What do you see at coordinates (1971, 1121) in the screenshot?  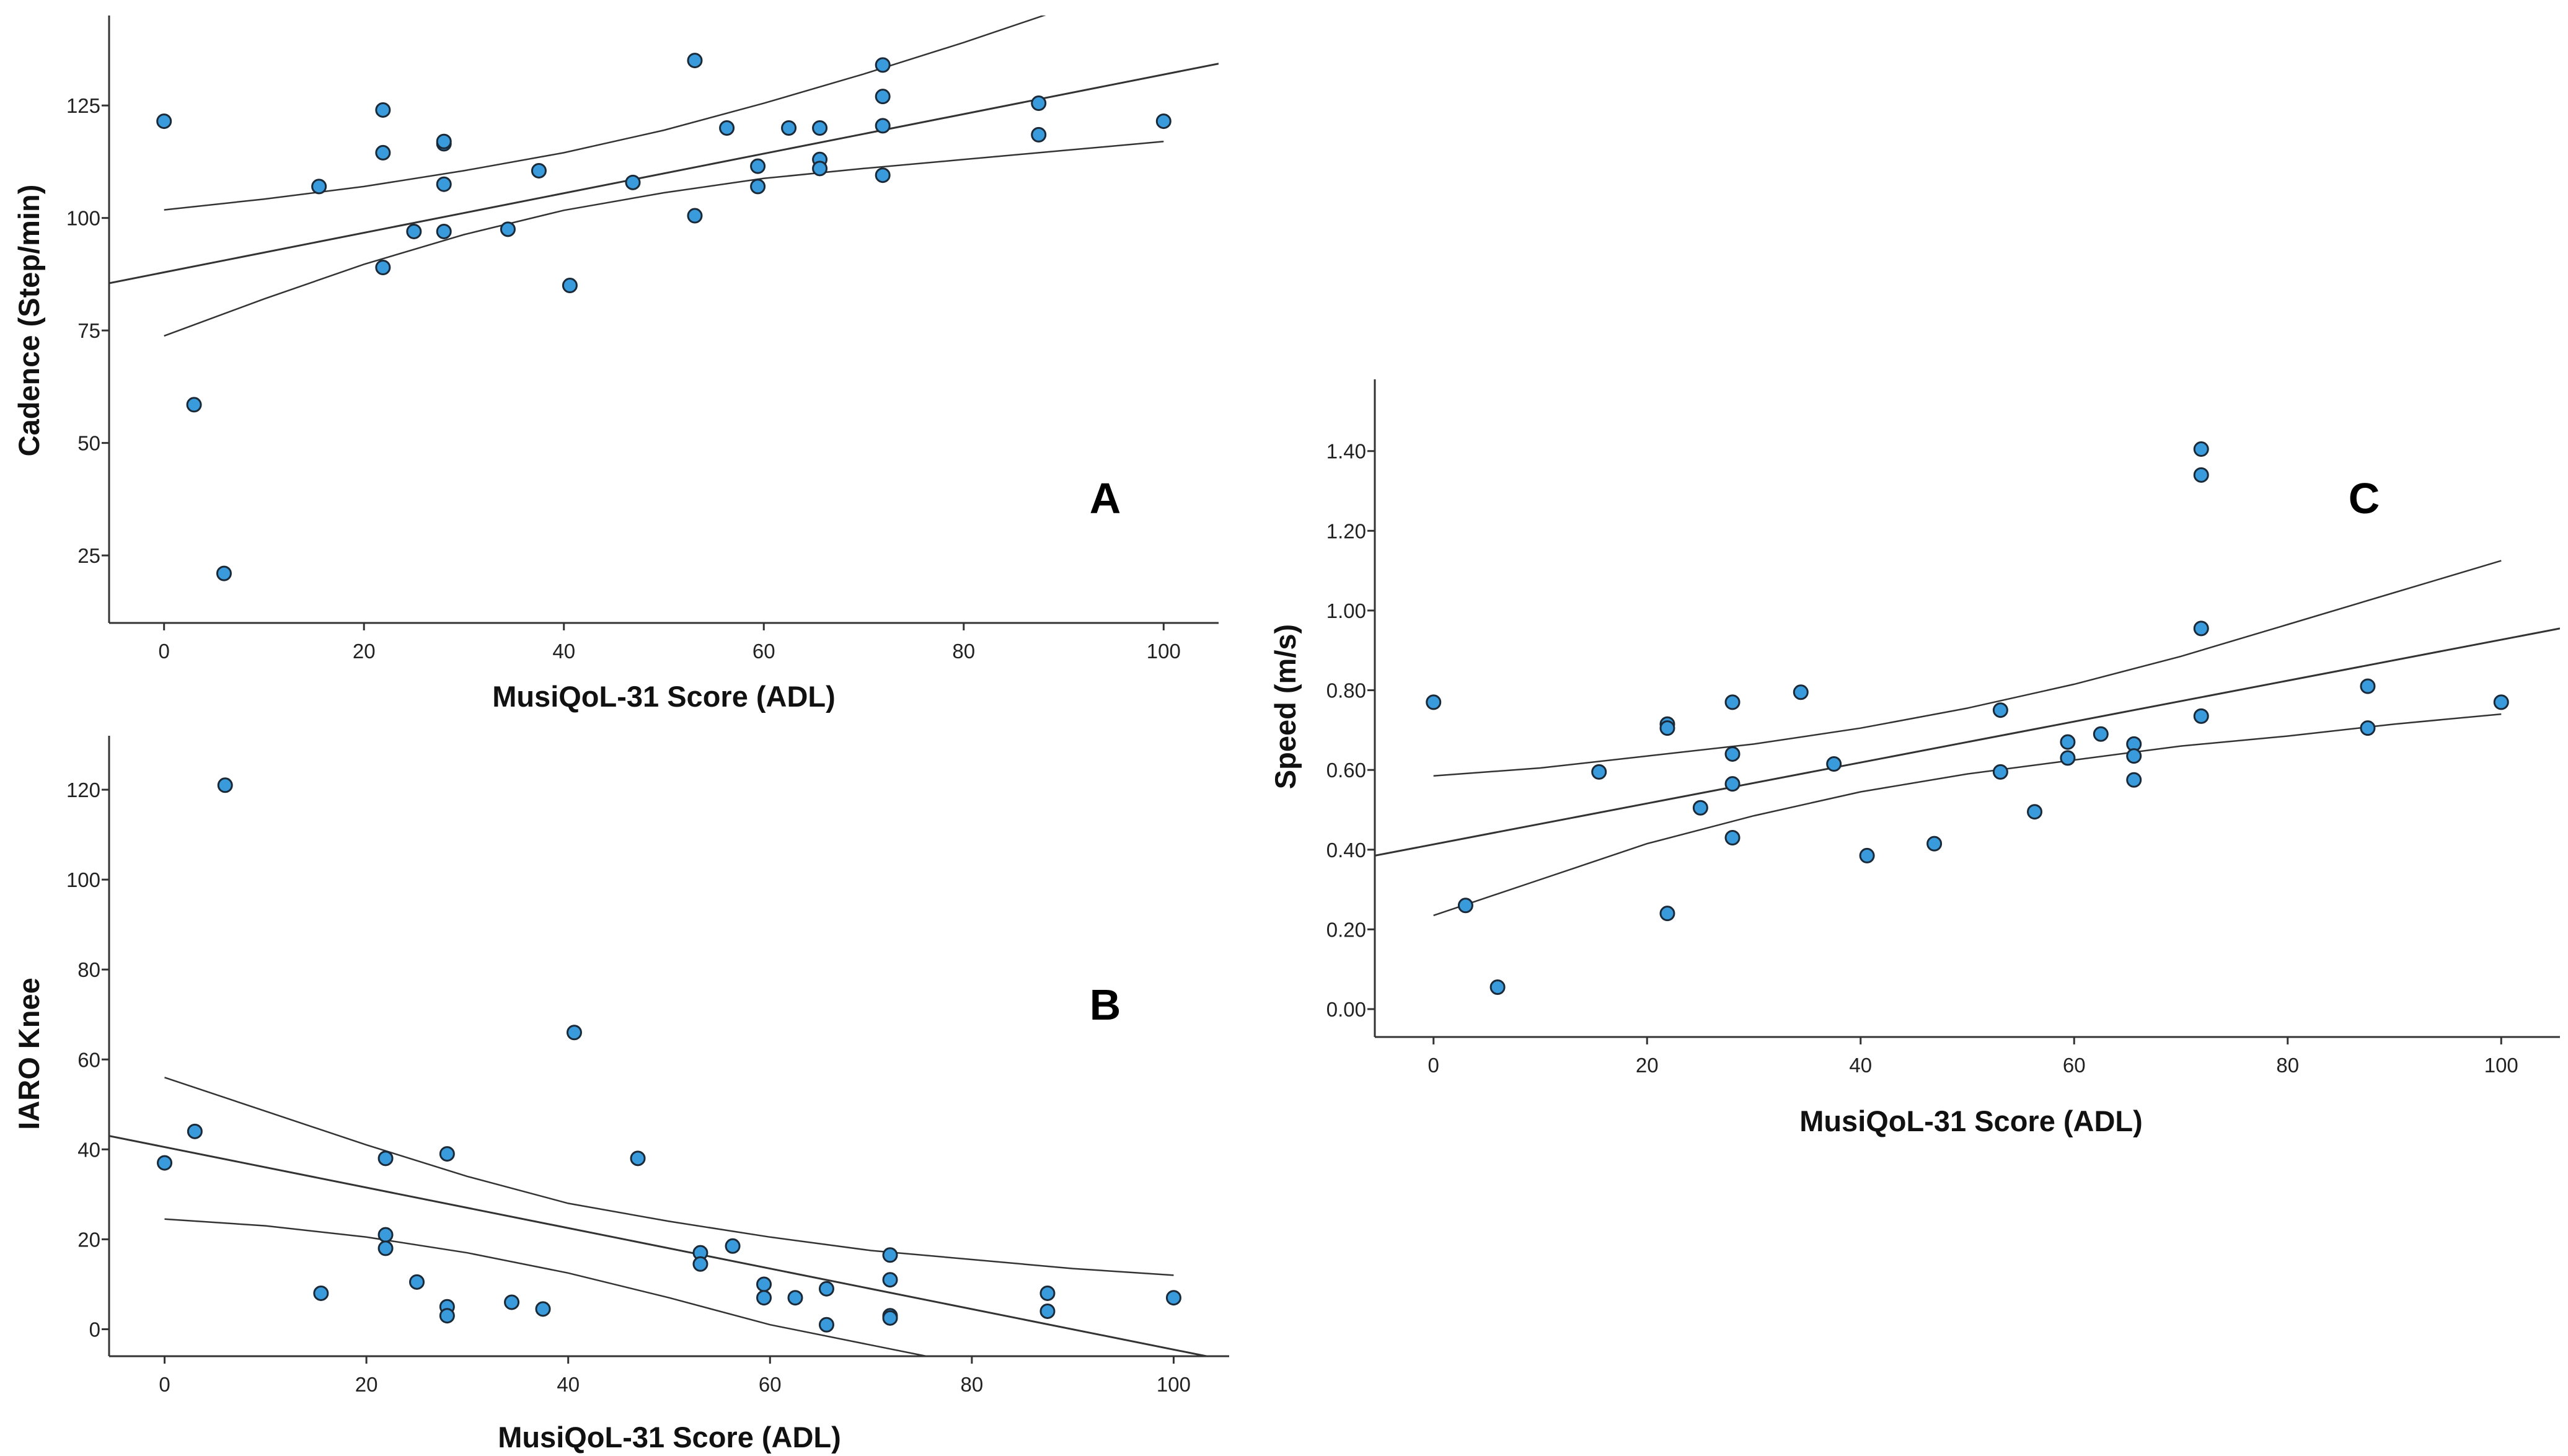 I see `panel-c-x-axis-title: MusiQoL-31 Score (ADL)` at bounding box center [1971, 1121].